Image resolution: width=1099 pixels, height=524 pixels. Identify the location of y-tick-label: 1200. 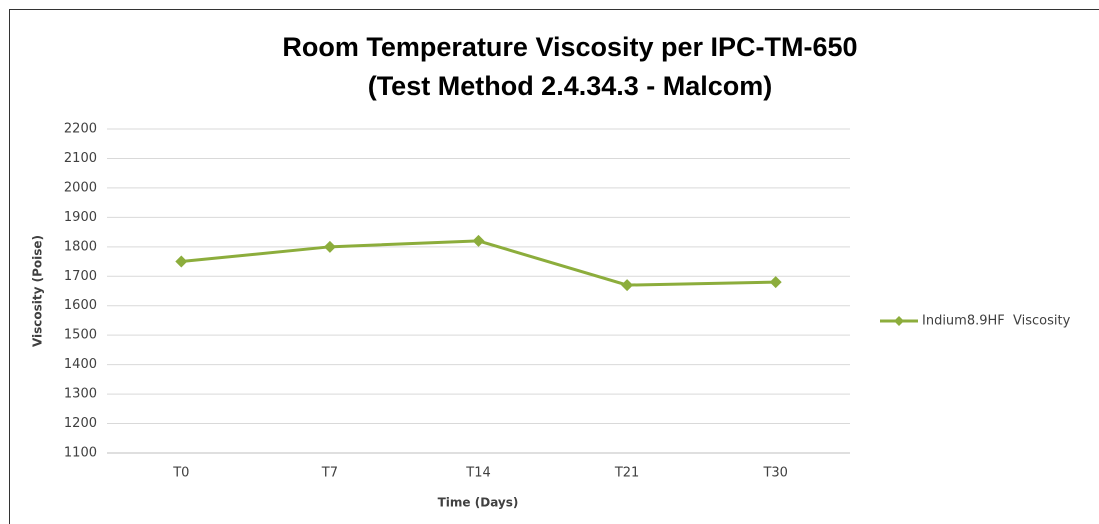
(80, 423).